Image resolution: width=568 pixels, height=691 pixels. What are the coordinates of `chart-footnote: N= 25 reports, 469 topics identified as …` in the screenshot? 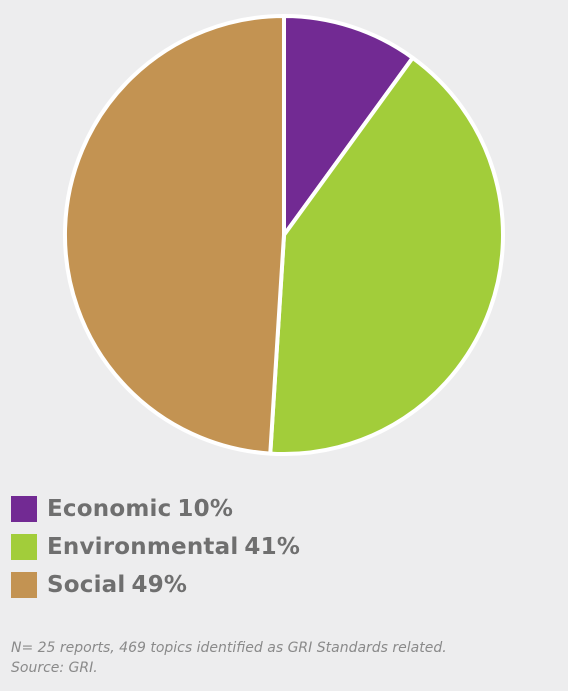 It's located at (283, 658).